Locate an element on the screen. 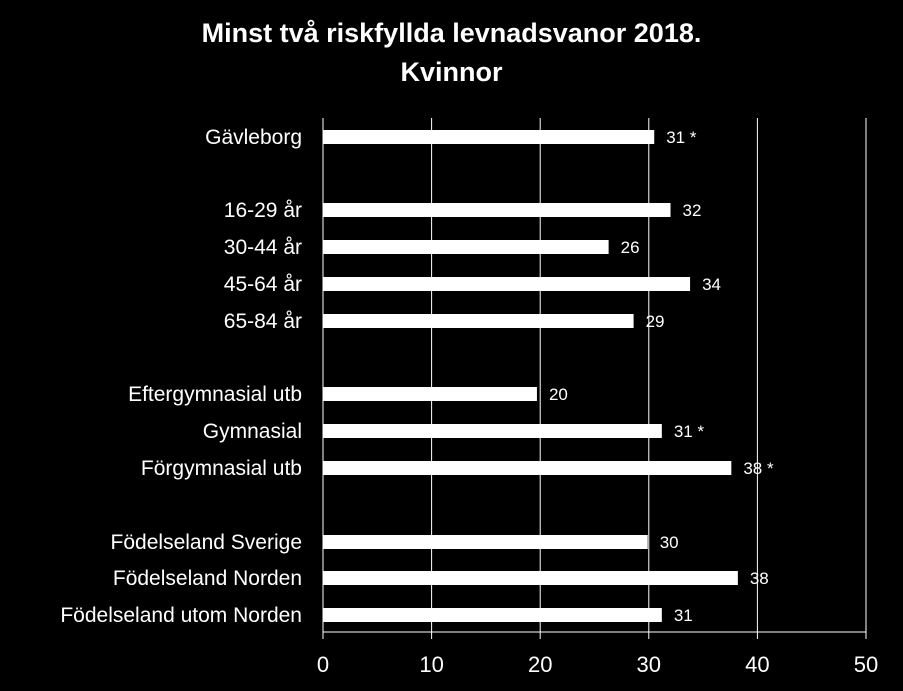 The height and width of the screenshot is (691, 903). data-label: 29 is located at coordinates (655, 321).